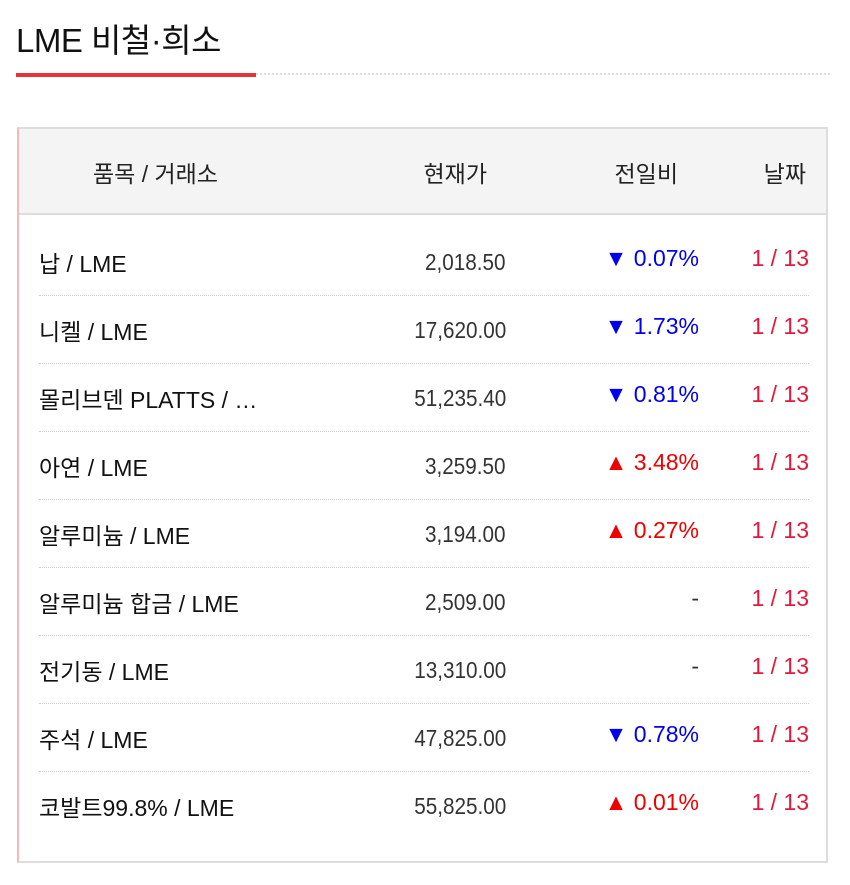 This screenshot has height=885, width=850. I want to click on change-value: ▼ 0.81%, so click(652, 394).